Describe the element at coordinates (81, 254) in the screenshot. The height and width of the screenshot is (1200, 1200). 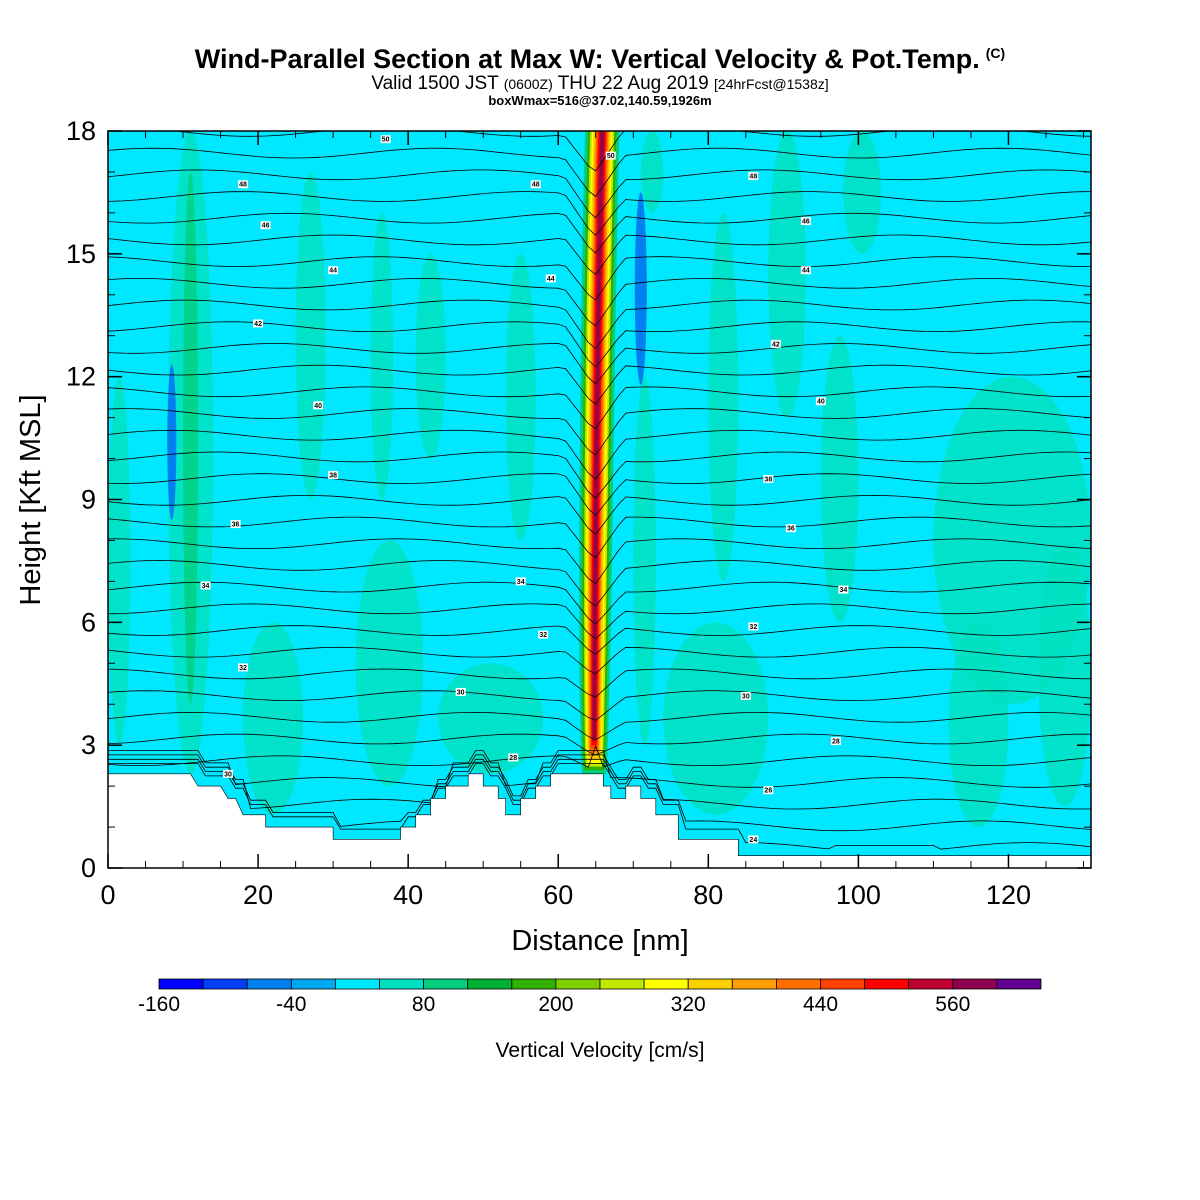
I see `y-tick-label: 15` at that location.